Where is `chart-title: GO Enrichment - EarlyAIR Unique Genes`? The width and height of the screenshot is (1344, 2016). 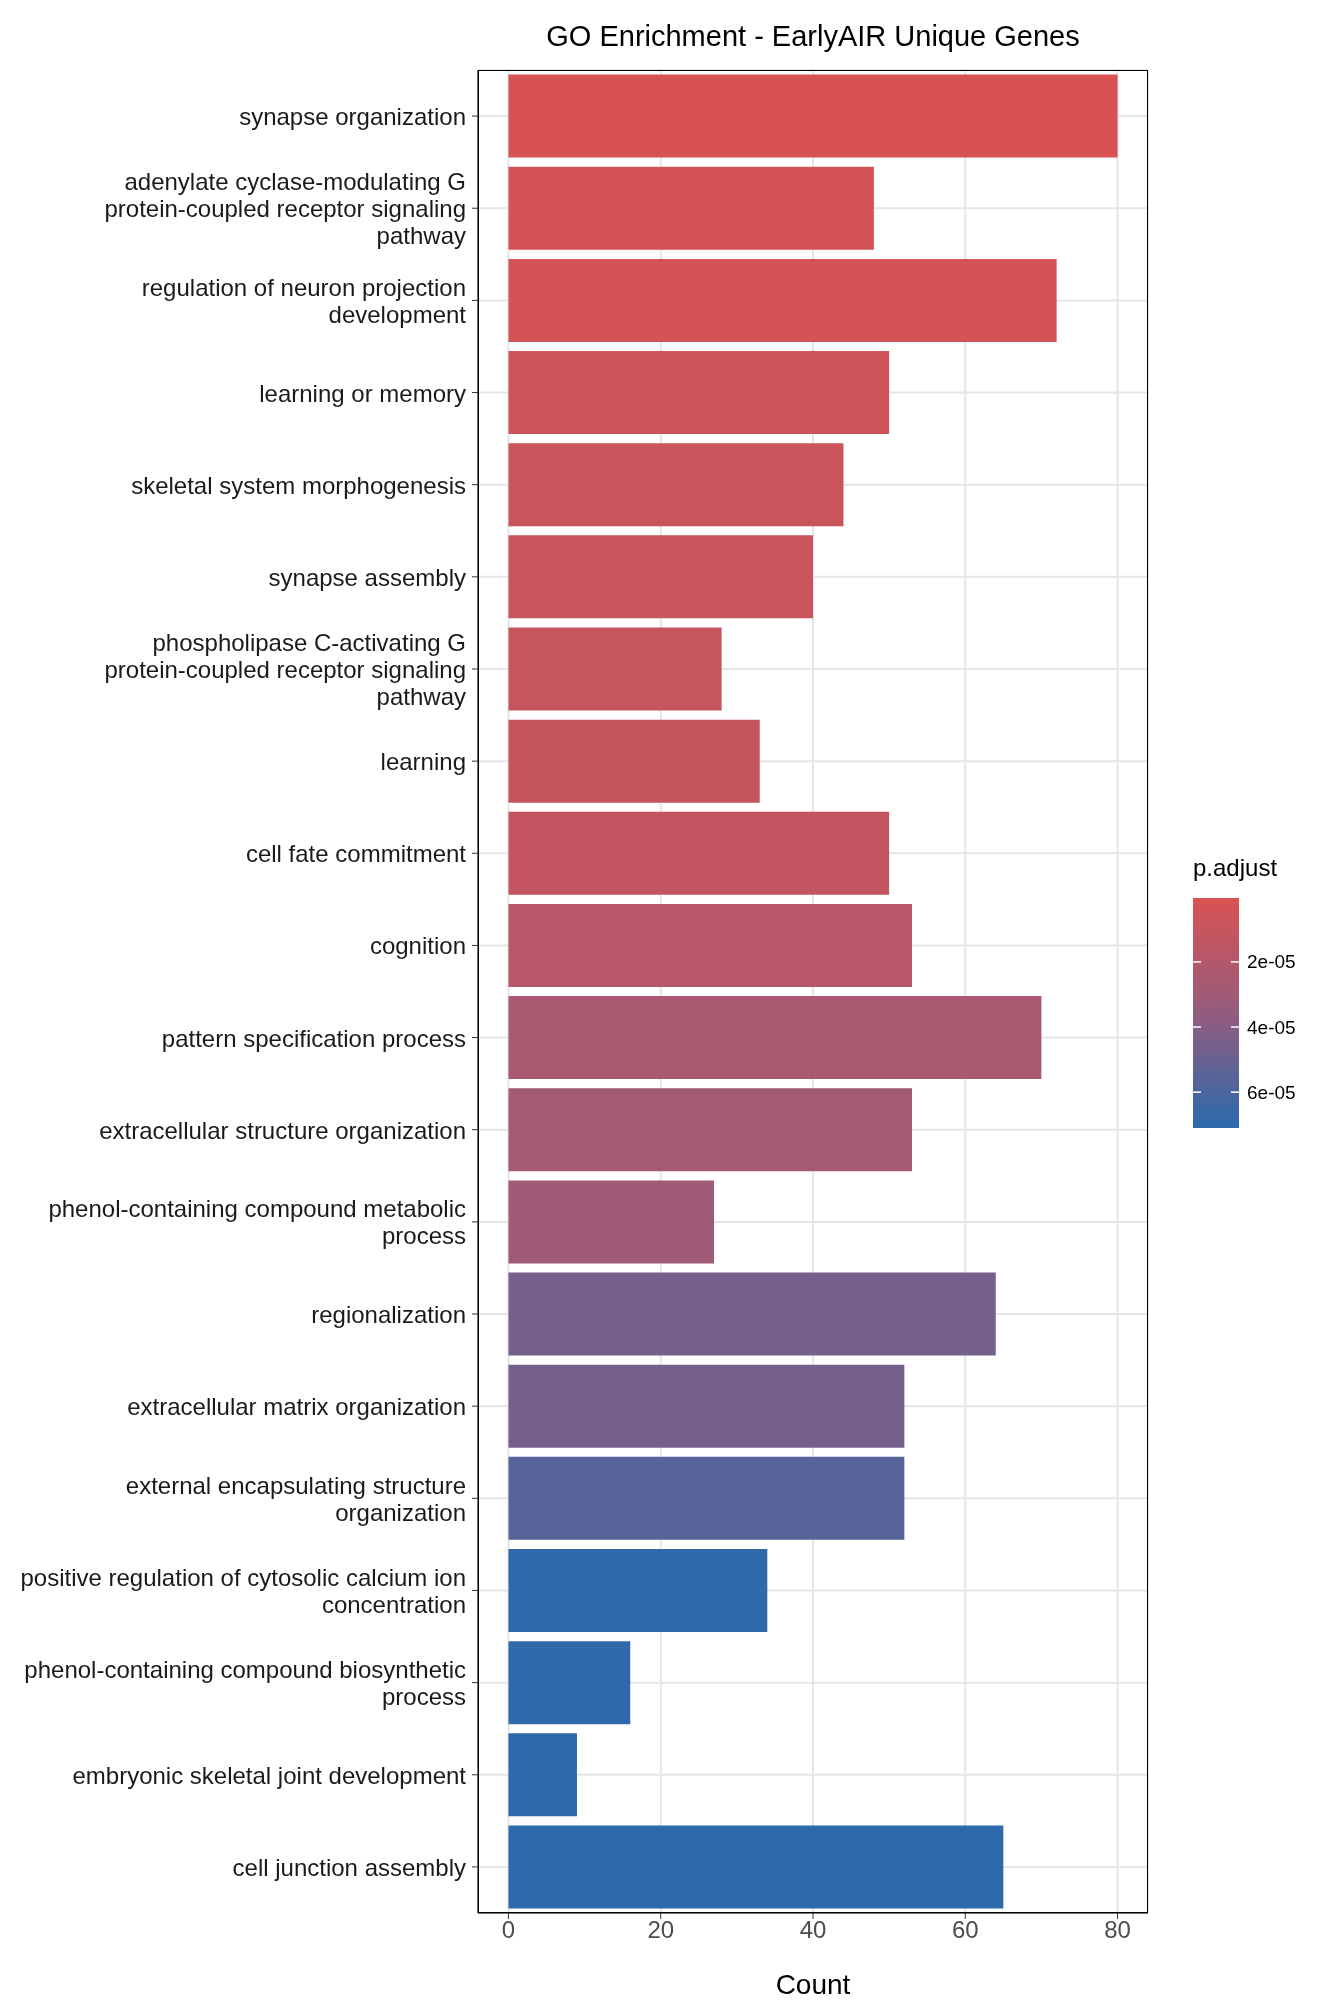
chart-title: GO Enrichment - EarlyAIR Unique Genes is located at coordinates (813, 36).